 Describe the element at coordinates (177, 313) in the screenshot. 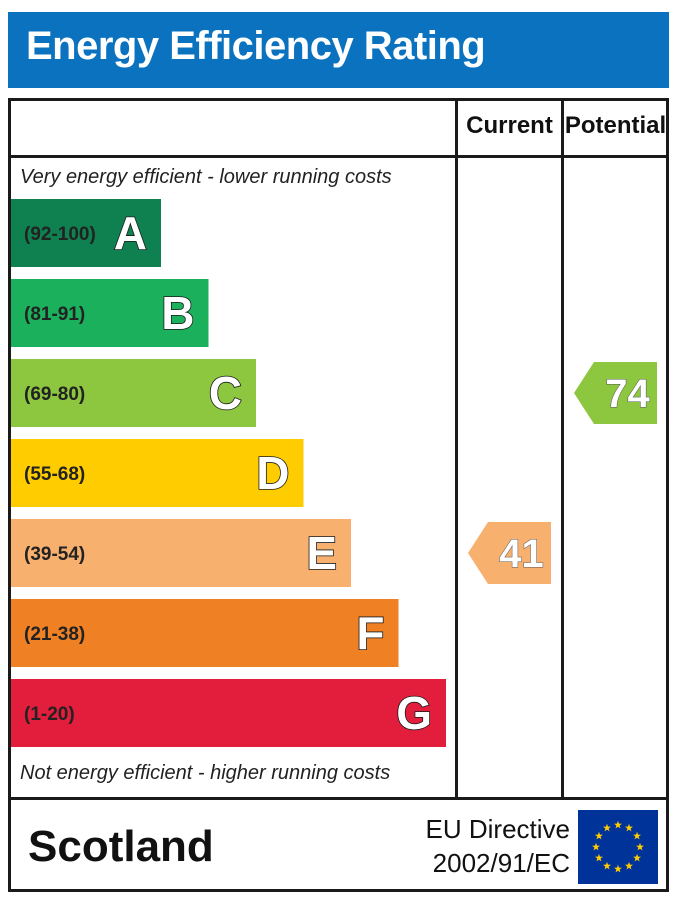

I see `band-letter-b: B` at that location.